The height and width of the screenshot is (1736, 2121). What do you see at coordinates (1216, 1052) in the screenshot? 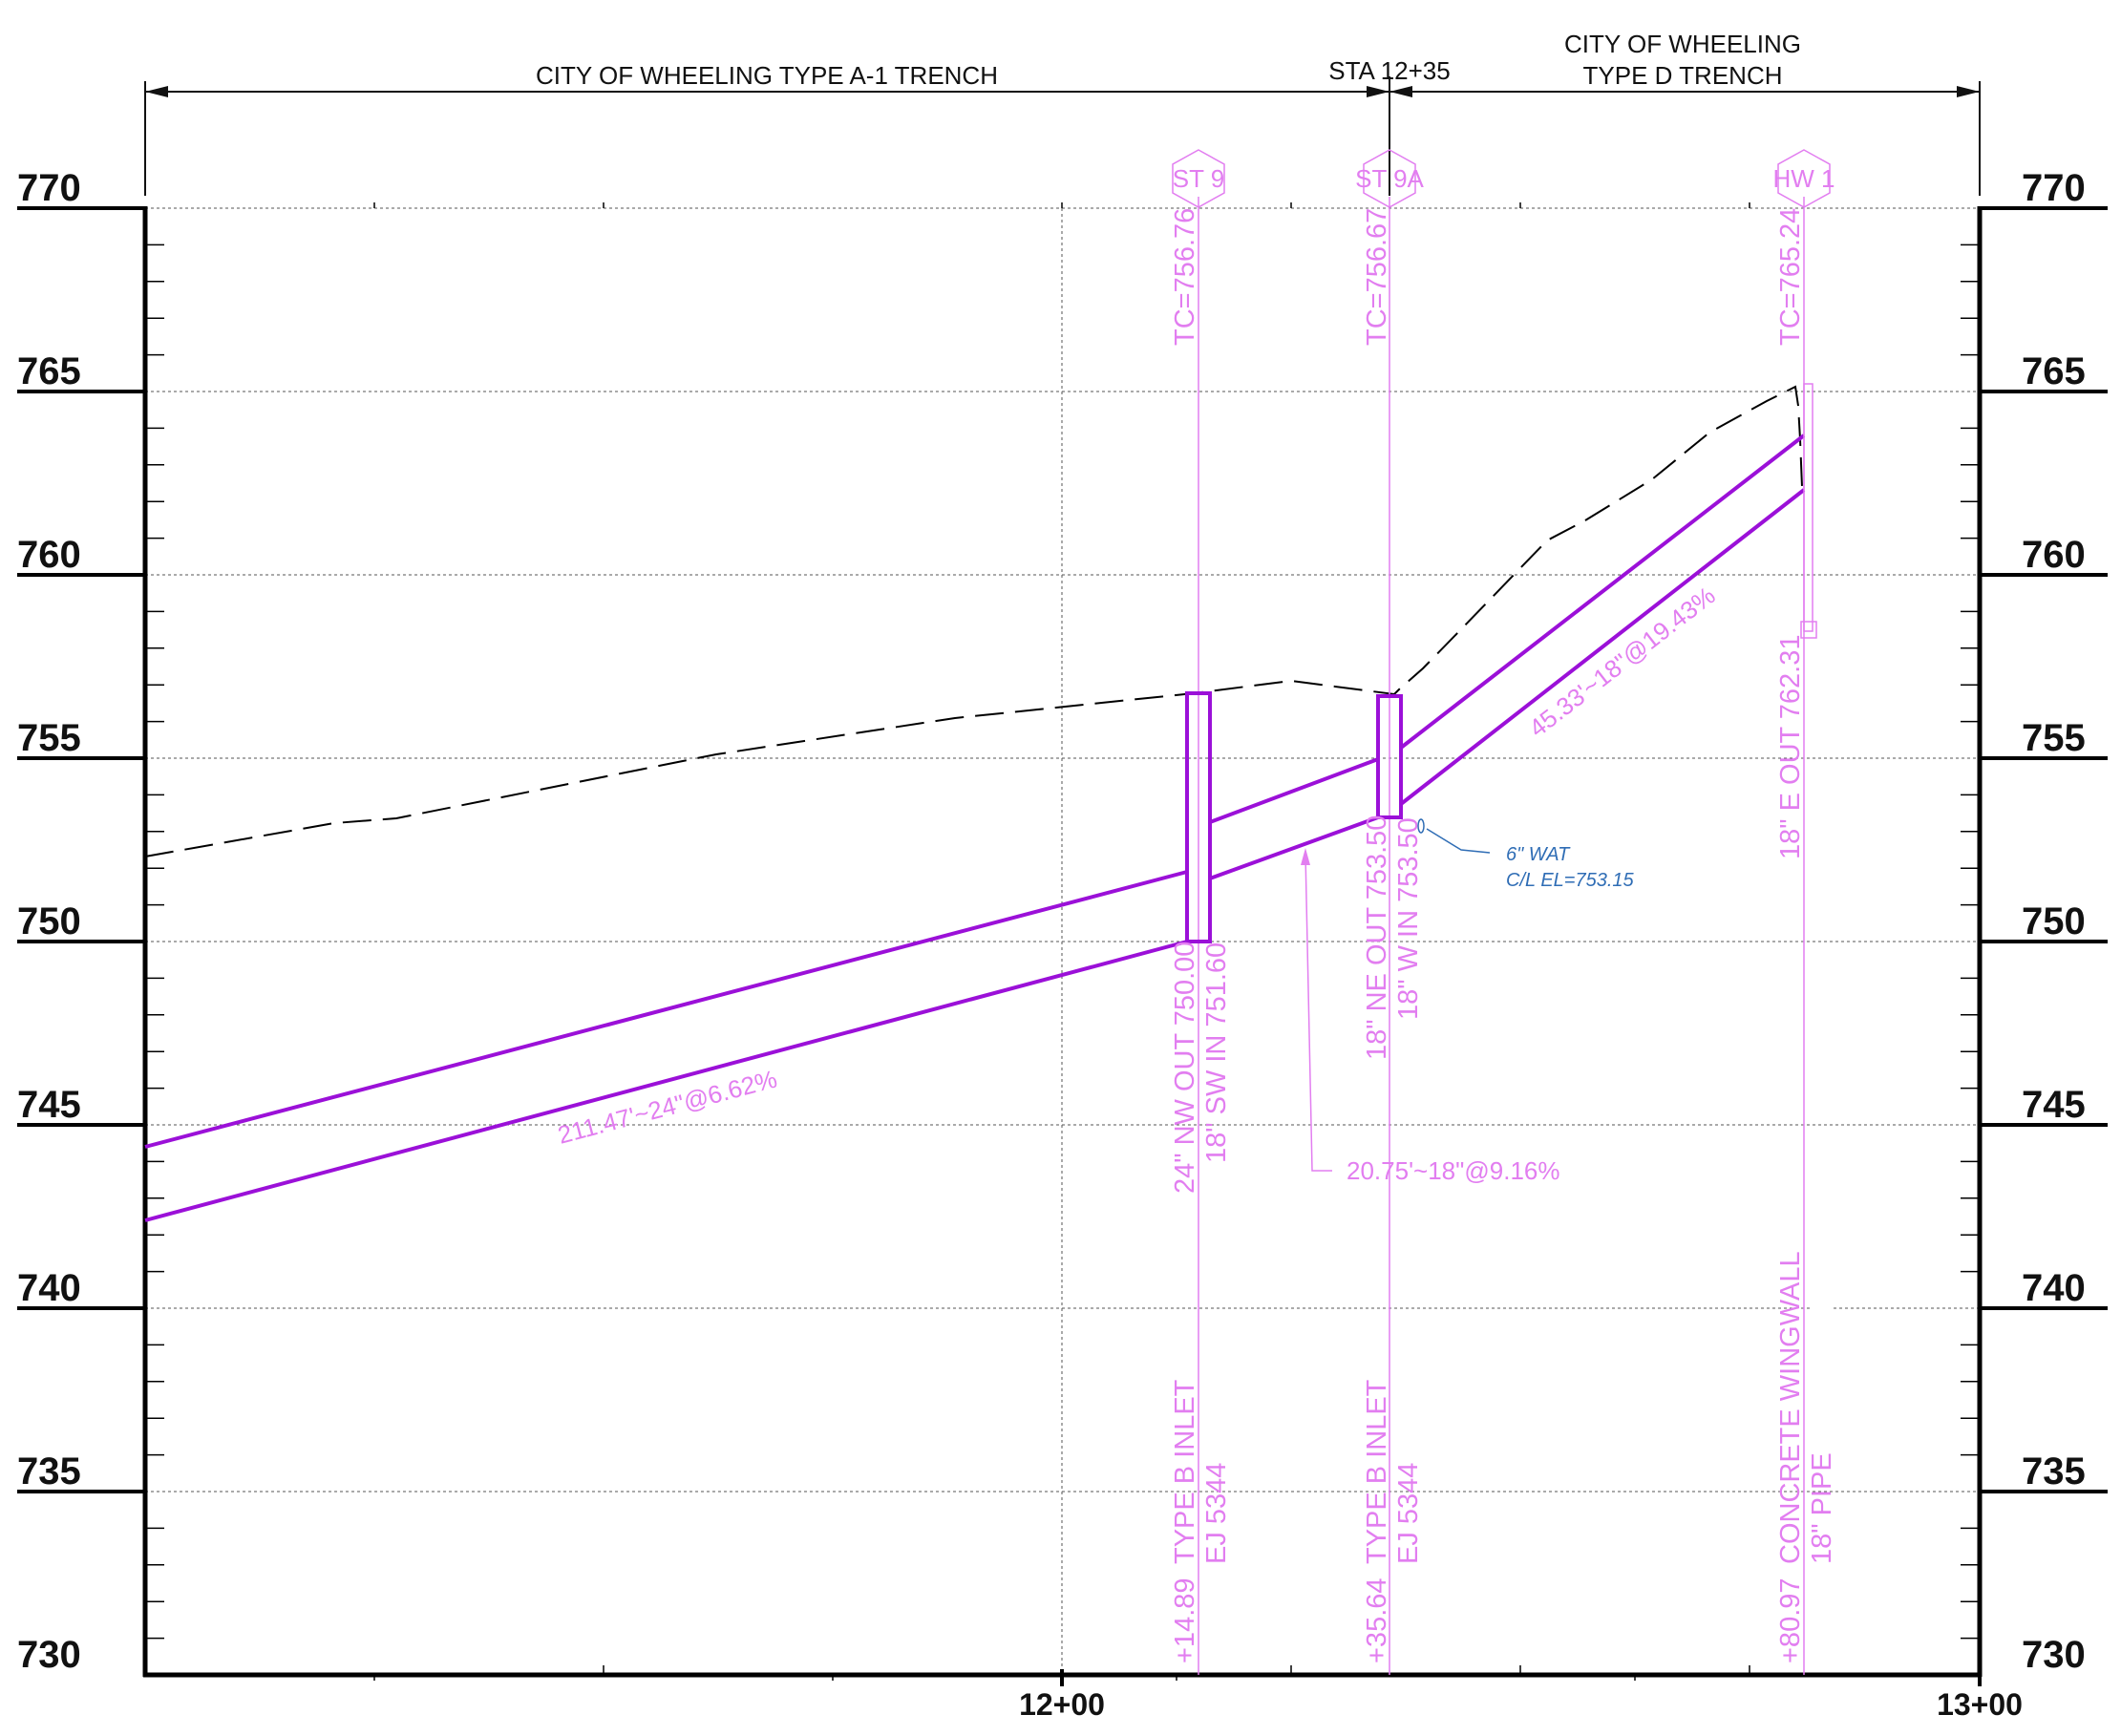
I see `st9-inlet-invert-label: 18" SW IN 751.60` at bounding box center [1216, 1052].